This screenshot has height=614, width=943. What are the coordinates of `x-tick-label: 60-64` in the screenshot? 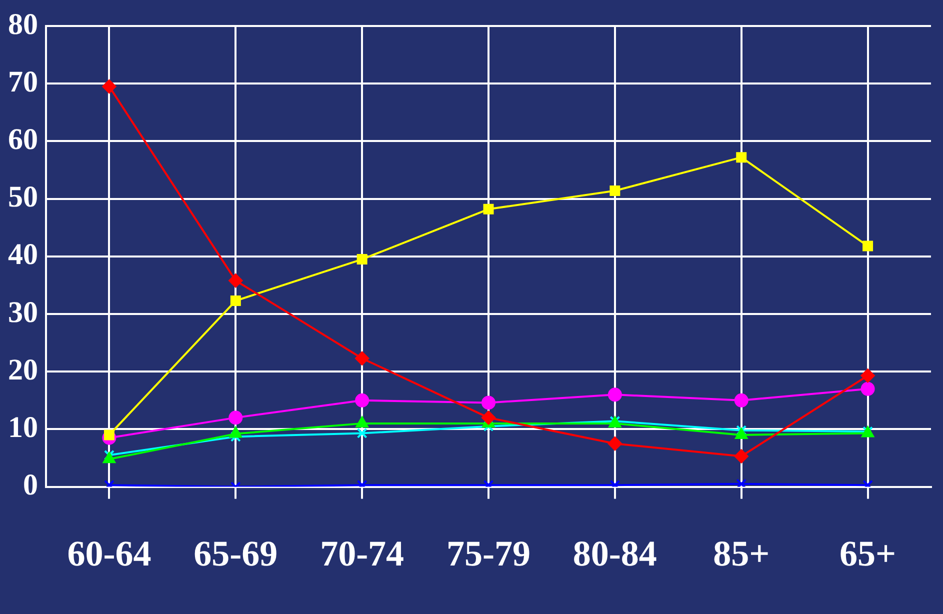 It's located at (109, 554).